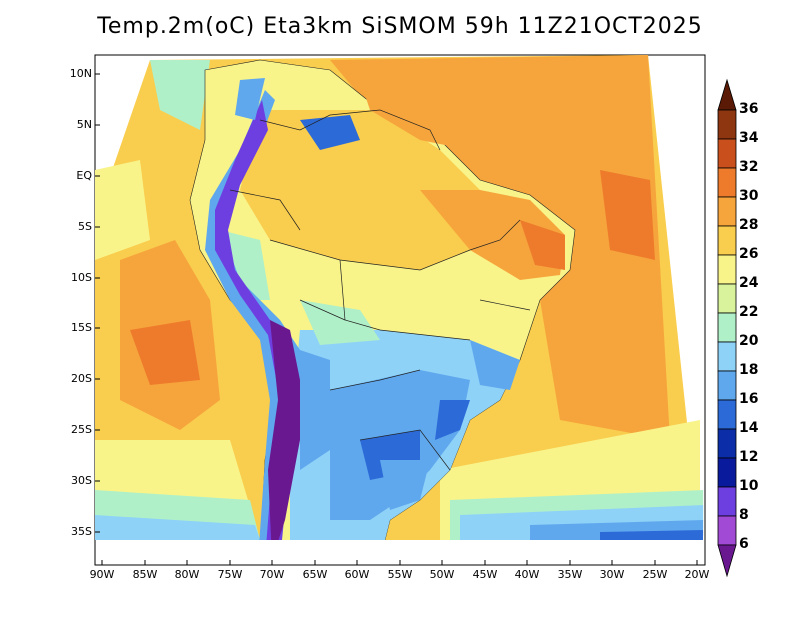 The height and width of the screenshot is (618, 800). What do you see at coordinates (485, 574) in the screenshot?
I see `lon-label: 45W` at bounding box center [485, 574].